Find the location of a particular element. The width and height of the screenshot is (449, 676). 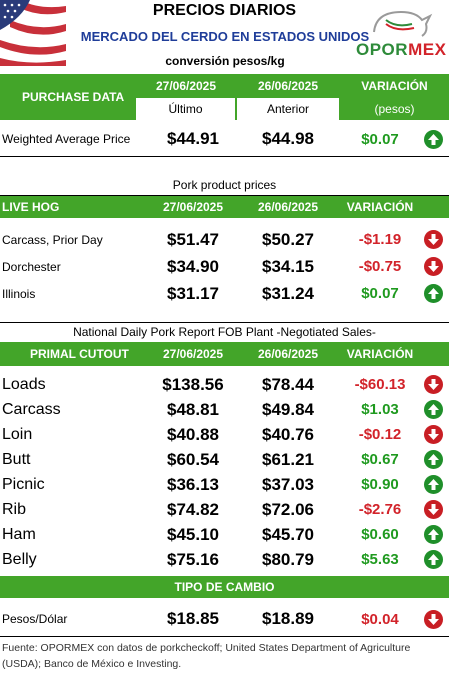

row-current: $48.81 is located at coordinates (193, 409).